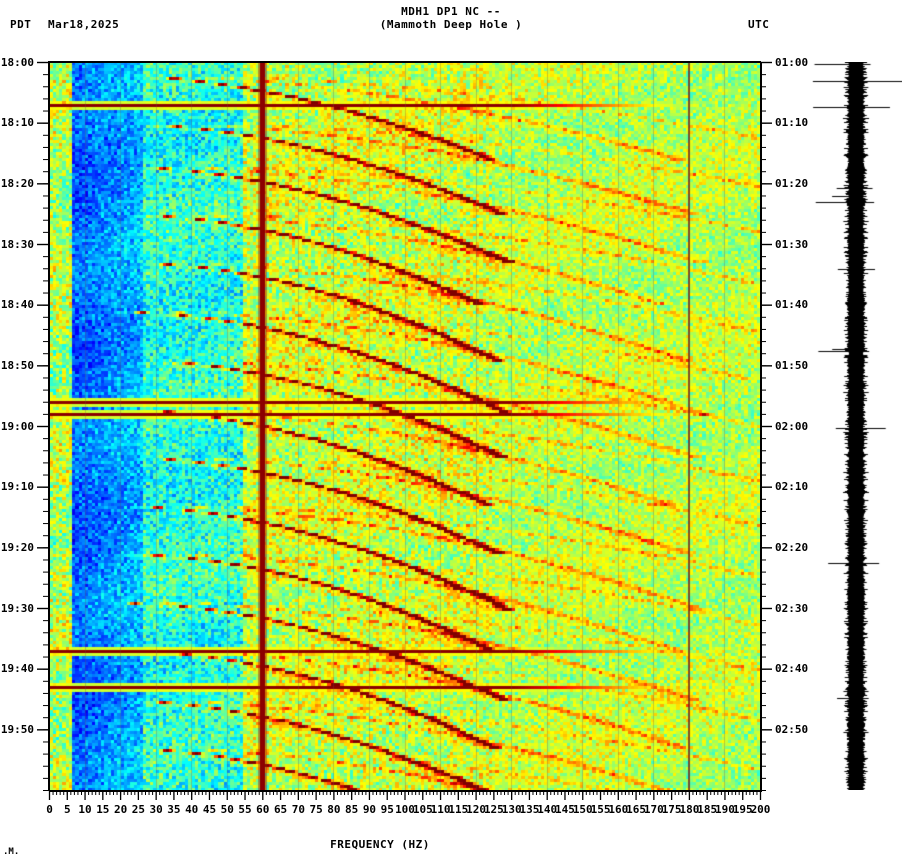 The width and height of the screenshot is (902, 864). Describe the element at coordinates (582, 809) in the screenshot. I see `x-axis-tick-label: 150` at that location.